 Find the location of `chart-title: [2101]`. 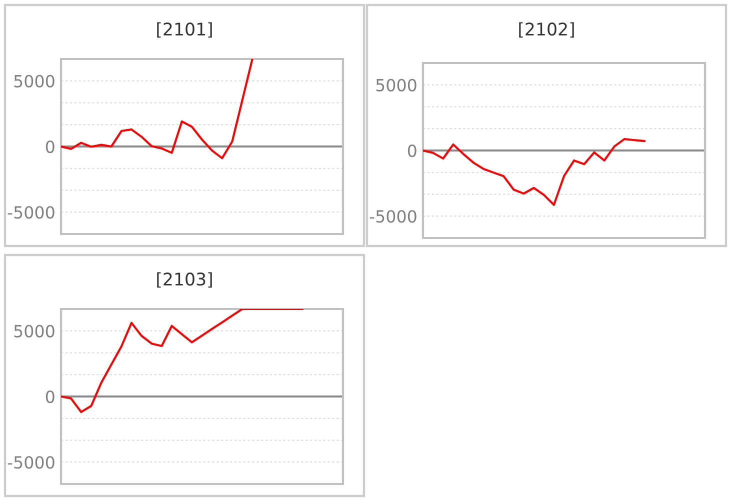

chart-title: [2101] is located at coordinates (184, 30).